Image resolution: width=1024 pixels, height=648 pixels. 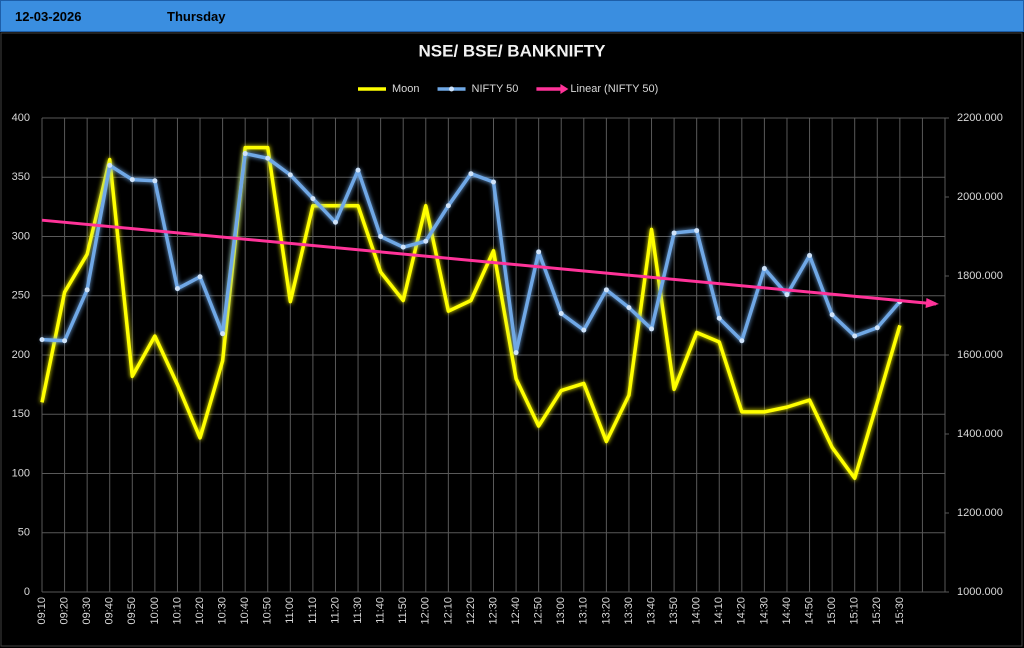 What do you see at coordinates (42, 611) in the screenshot?
I see `x-tick-label: 09:10` at bounding box center [42, 611].